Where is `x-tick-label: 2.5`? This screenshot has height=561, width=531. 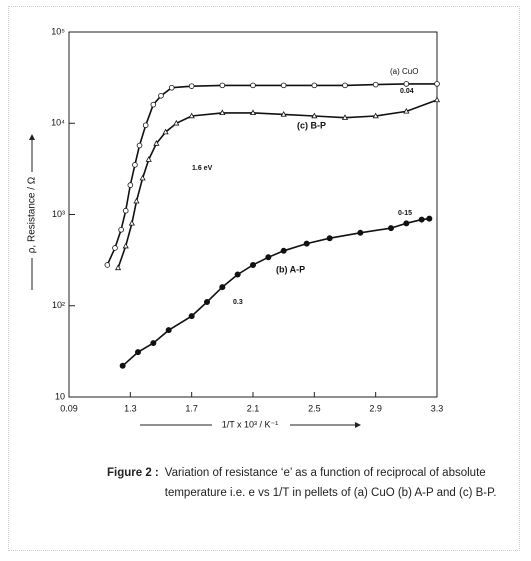 x-tick-label: 2.5 is located at coordinates (314, 408).